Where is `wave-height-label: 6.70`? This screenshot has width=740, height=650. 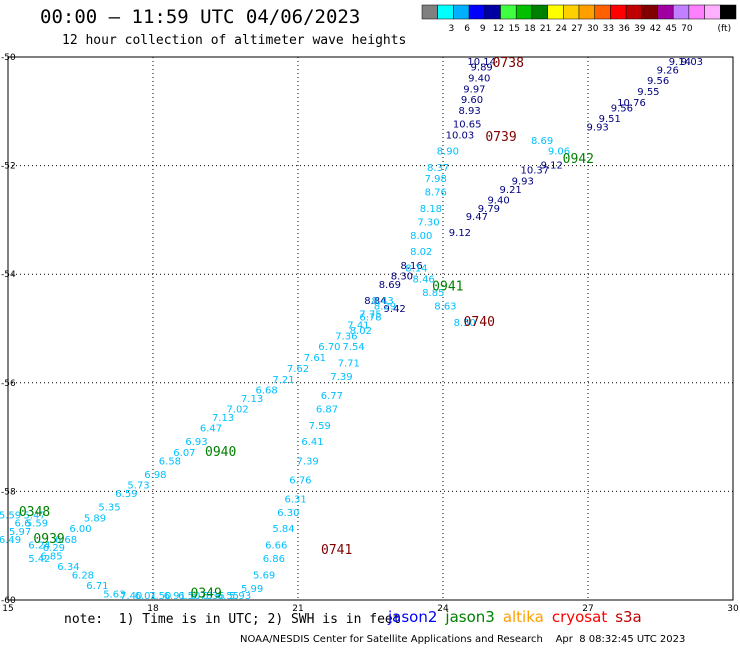
wave-height-label: 6.70 is located at coordinates (329, 347).